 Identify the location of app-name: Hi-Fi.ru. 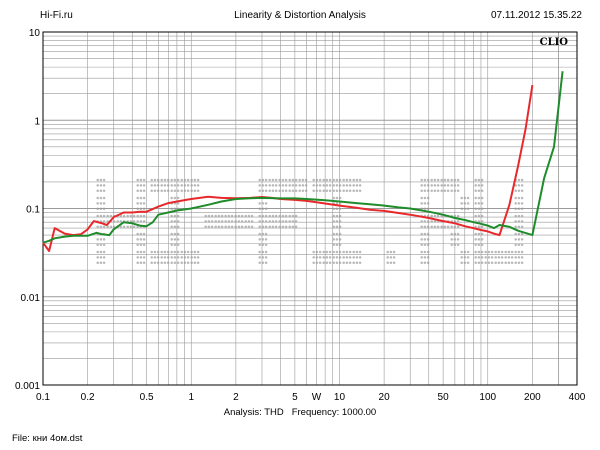
(56, 15).